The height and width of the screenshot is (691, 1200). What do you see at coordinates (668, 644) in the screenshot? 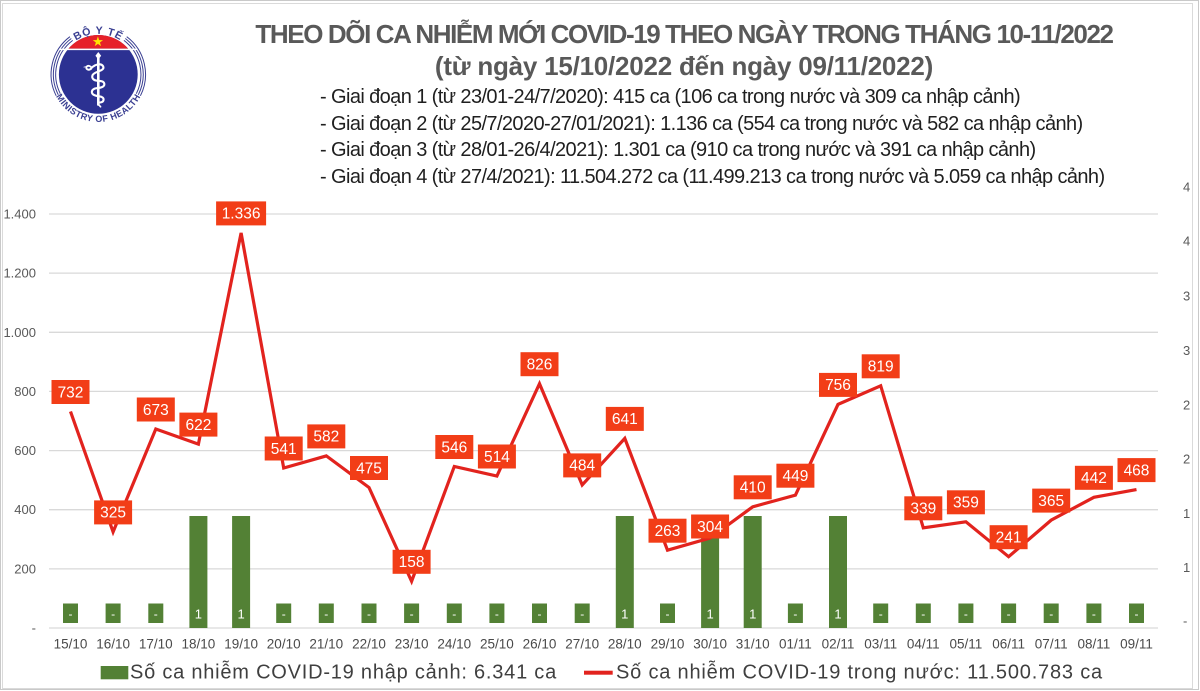
I see `svg-text: 29/10` at bounding box center [668, 644].